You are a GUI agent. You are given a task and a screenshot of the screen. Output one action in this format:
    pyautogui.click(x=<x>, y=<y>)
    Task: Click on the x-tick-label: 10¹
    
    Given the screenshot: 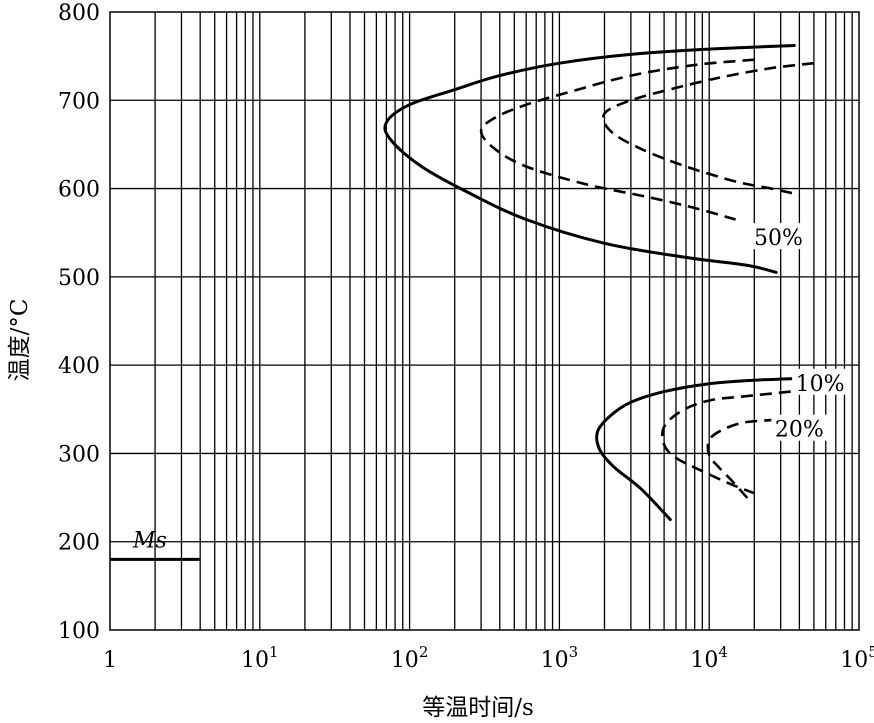 What is the action you would take?
    pyautogui.click(x=260, y=658)
    